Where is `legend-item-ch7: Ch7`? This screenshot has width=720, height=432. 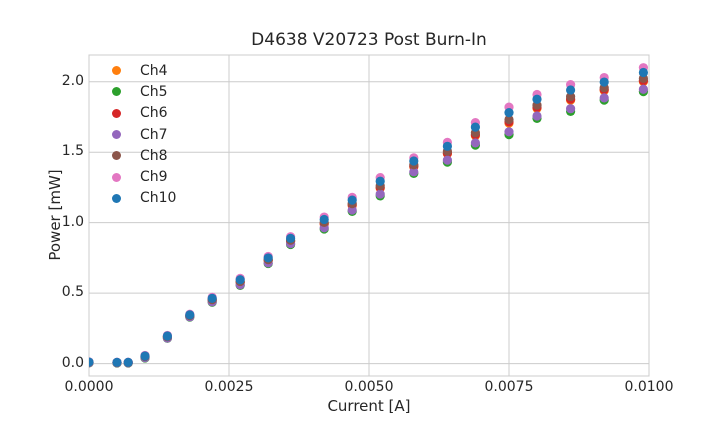 legend-item-ch7: Ch7 is located at coordinates (144, 134).